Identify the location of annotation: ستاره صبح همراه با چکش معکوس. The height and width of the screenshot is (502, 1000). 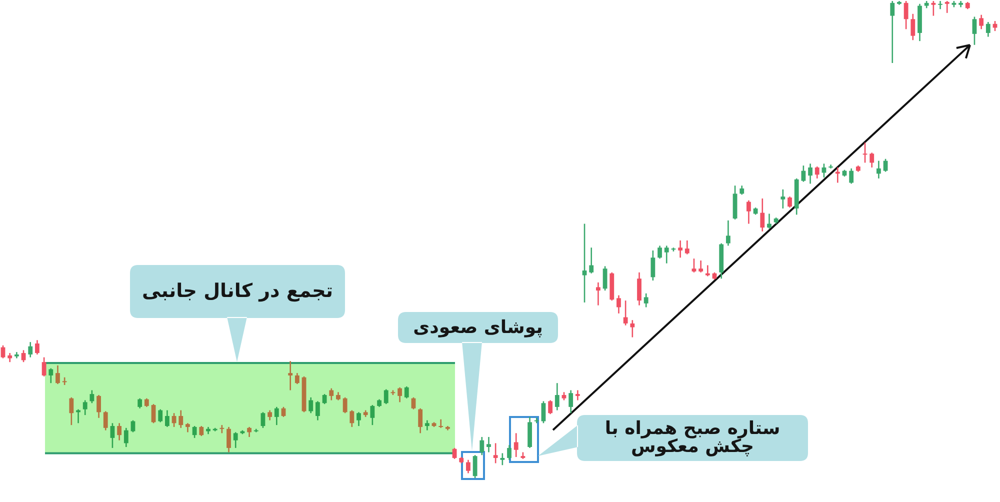
(693, 438).